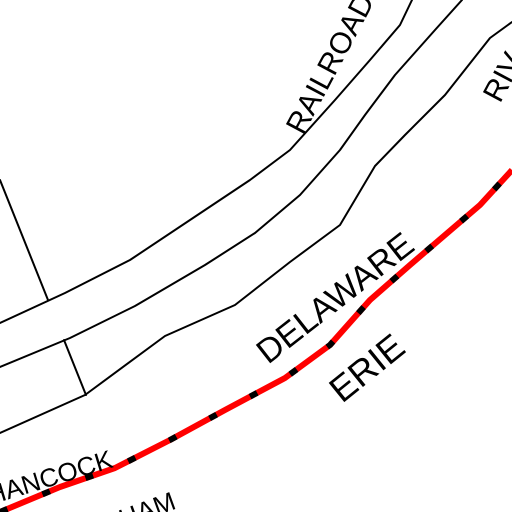  I want to click on hancock-label: HANCOCK, so click(58, 477).